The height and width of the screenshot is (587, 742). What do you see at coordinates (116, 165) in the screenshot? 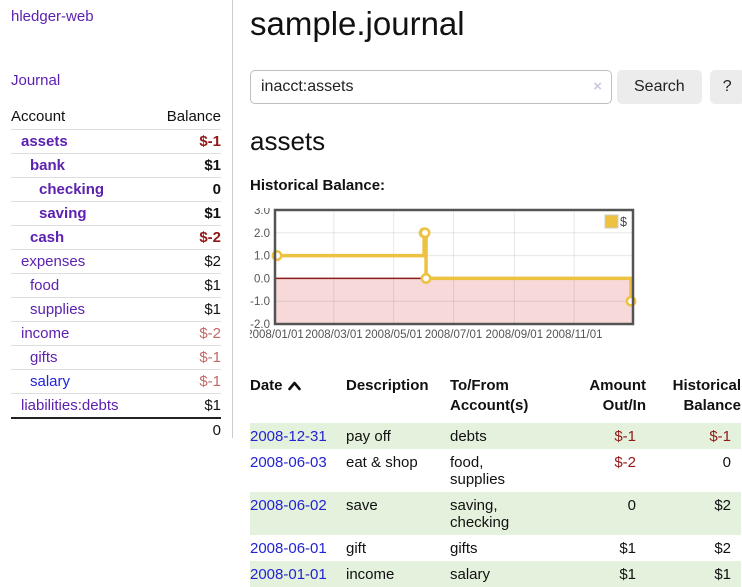
I see `account-row: bank $1` at bounding box center [116, 165].